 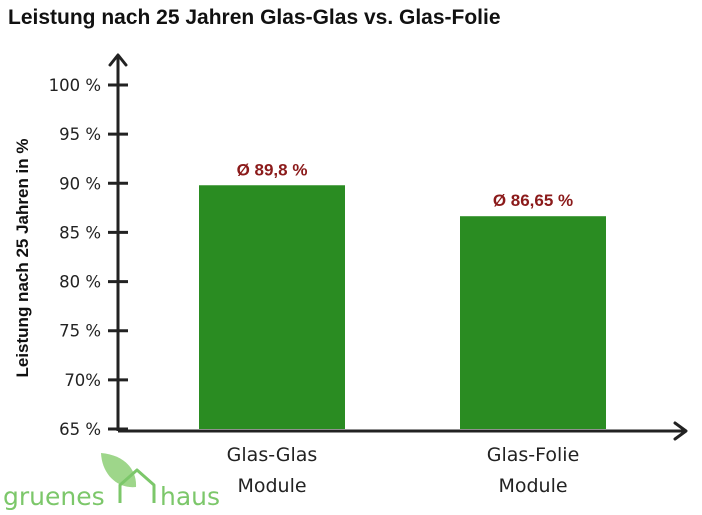 What do you see at coordinates (80, 331) in the screenshot?
I see `y-tick-label: 75 %` at bounding box center [80, 331].